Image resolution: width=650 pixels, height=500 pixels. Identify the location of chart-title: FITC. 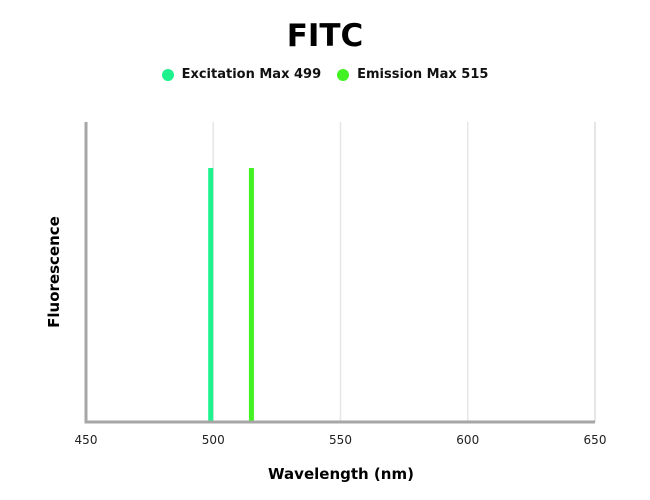
(325, 36).